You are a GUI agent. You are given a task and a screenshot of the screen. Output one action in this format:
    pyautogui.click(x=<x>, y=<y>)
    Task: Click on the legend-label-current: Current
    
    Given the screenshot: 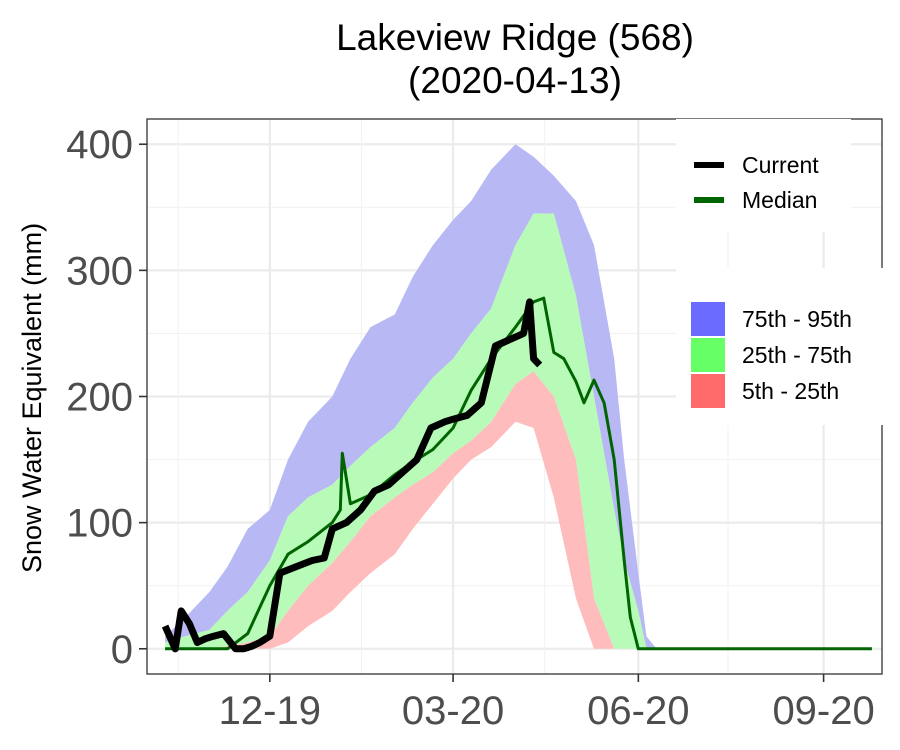 What is the action you would take?
    pyautogui.click(x=780, y=165)
    